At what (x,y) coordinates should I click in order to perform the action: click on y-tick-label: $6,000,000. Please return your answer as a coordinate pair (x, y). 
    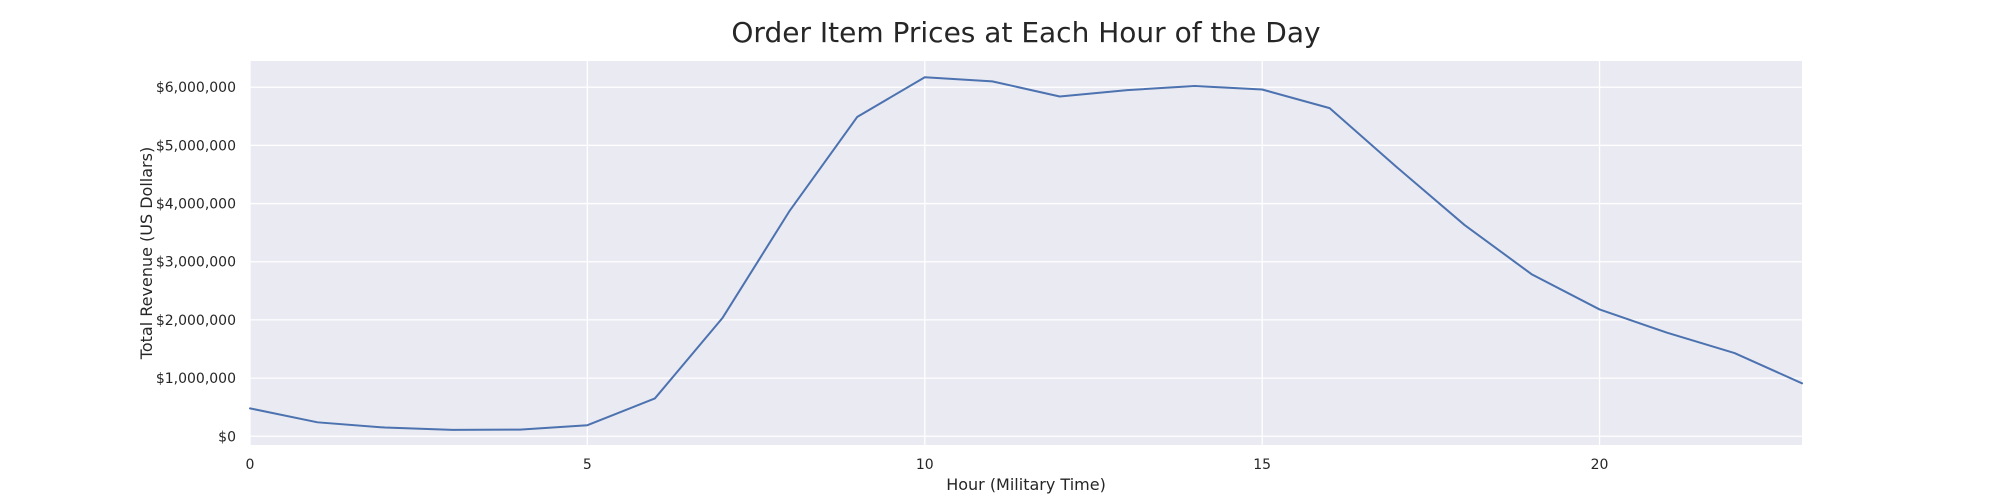
    Looking at the image, I should click on (196, 88).